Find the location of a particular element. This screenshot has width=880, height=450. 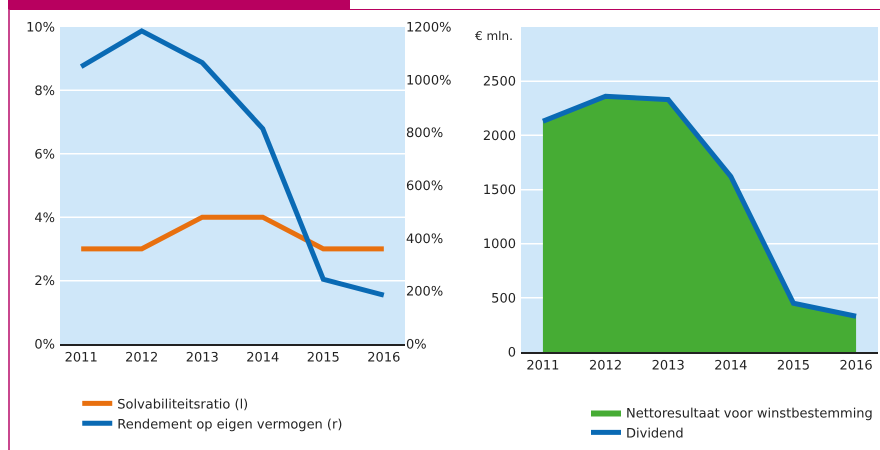

y-tick-label: 0 is located at coordinates (512, 353).